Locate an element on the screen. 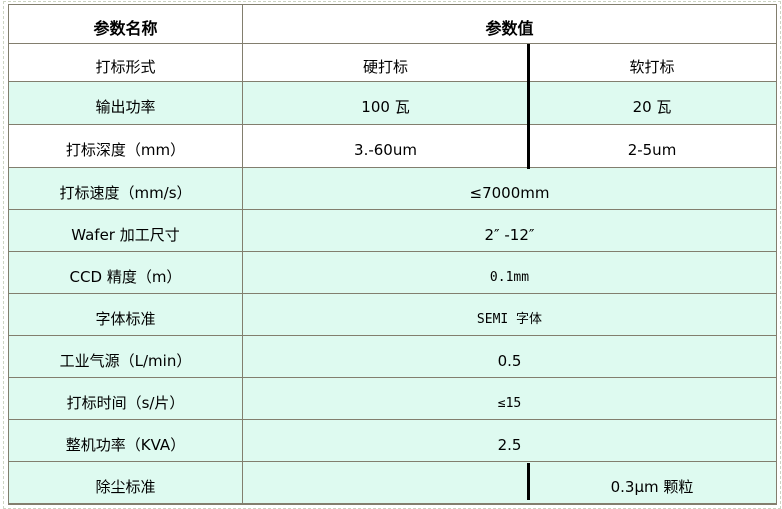 The image size is (782, 509). row-value-area: ≤15 is located at coordinates (509, 398).